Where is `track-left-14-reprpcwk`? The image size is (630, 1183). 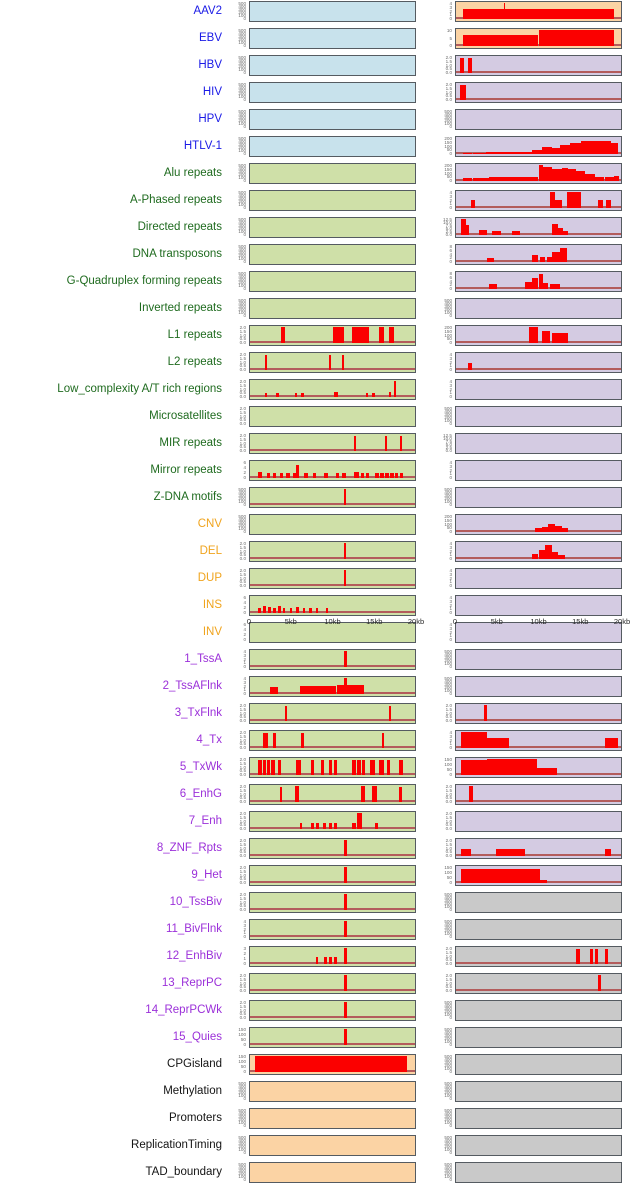
track-left-14-reprpcwk is located at coordinates (332, 1010).